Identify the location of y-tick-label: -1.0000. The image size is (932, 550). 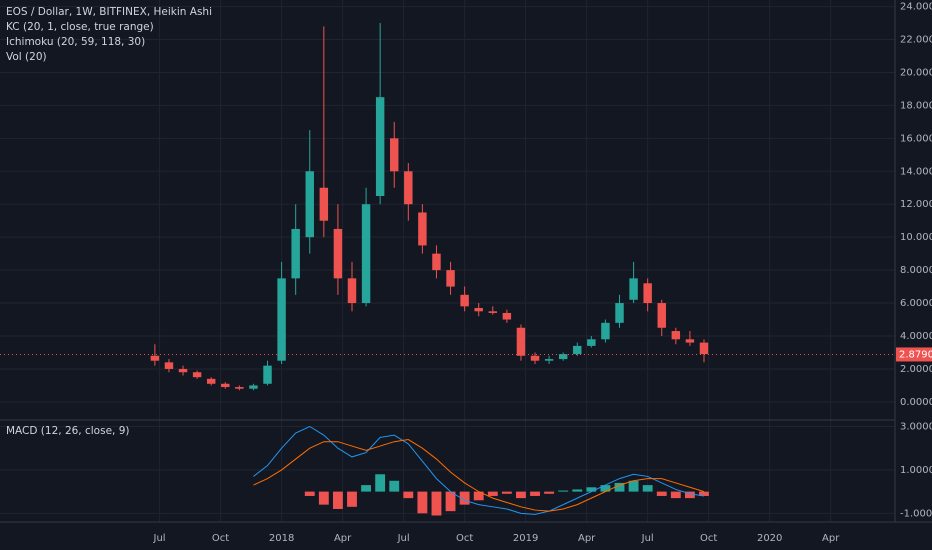
(916, 513).